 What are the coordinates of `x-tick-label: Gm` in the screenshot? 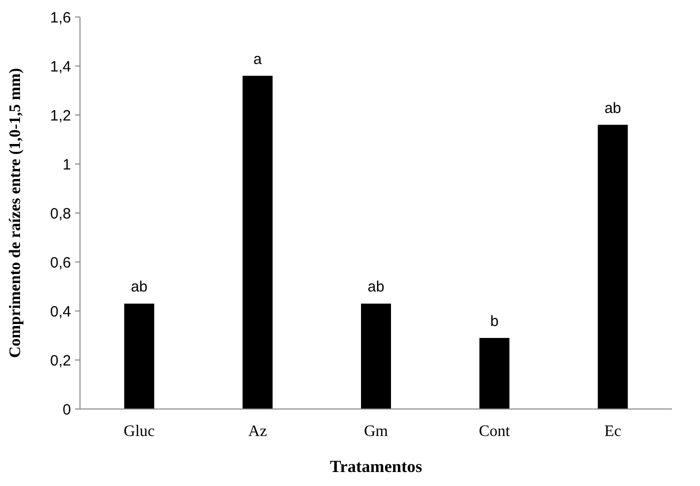 It's located at (376, 431).